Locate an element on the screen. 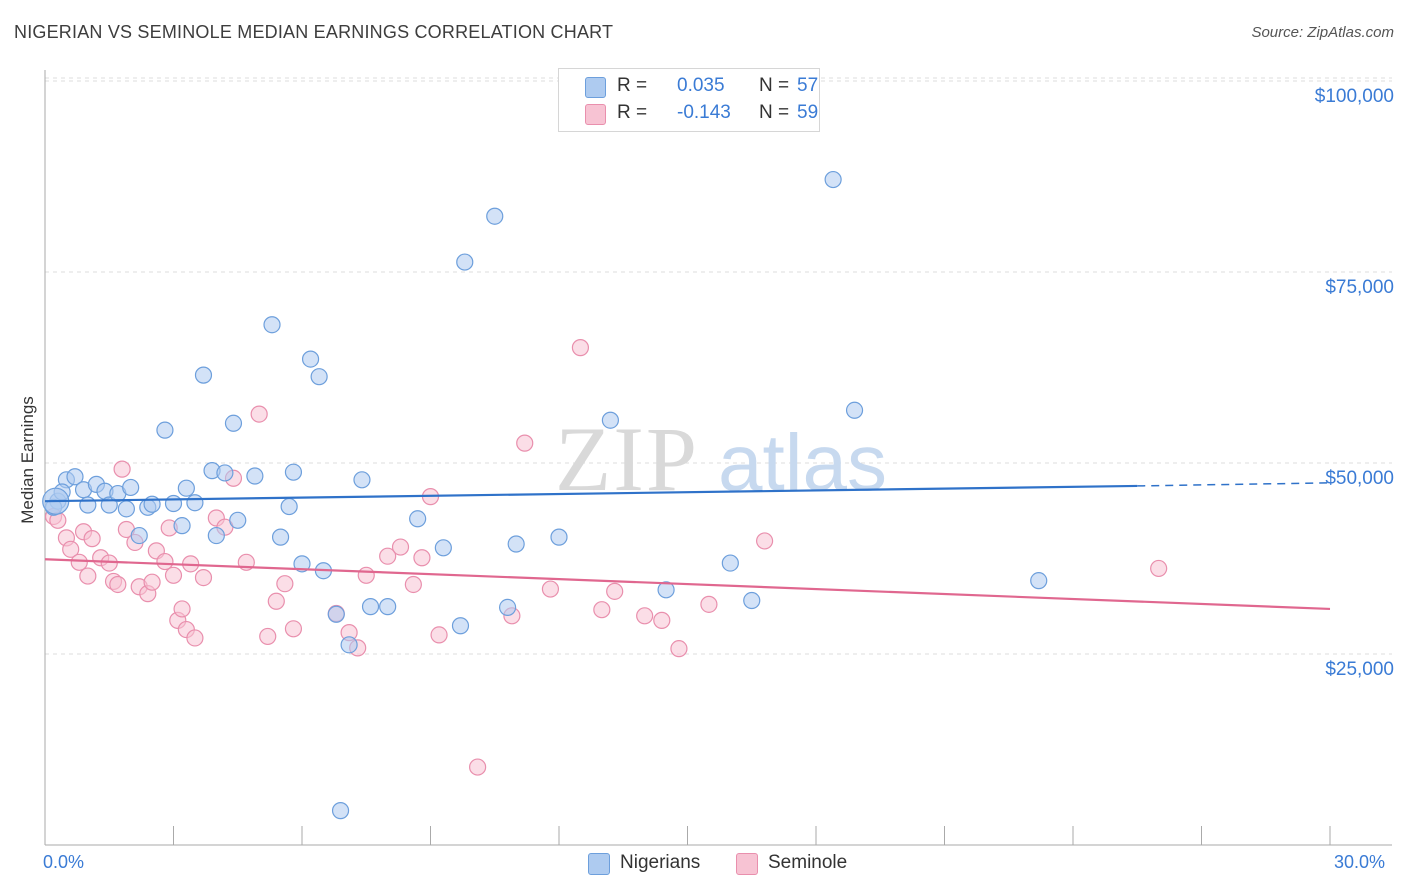 The image size is (1406, 892). trend-lines is located at coordinates (687, 546).